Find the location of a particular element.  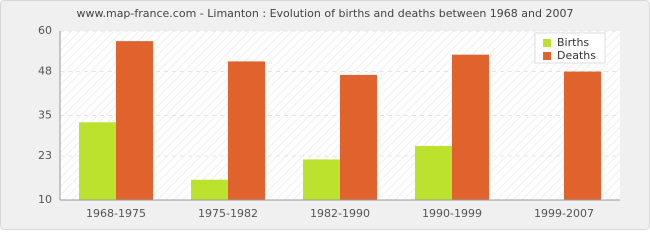

y-tick-label: 60 is located at coordinates (45, 30).